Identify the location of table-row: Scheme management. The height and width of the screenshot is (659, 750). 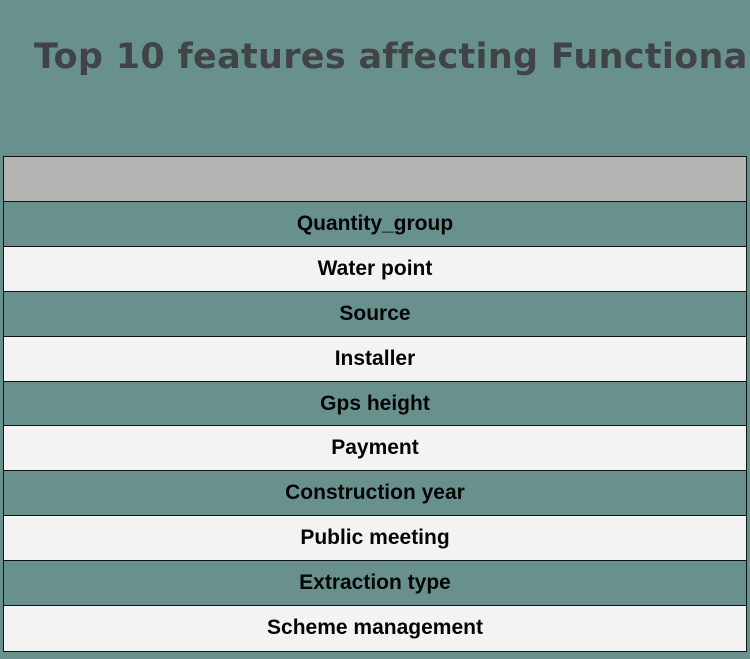
(375, 628).